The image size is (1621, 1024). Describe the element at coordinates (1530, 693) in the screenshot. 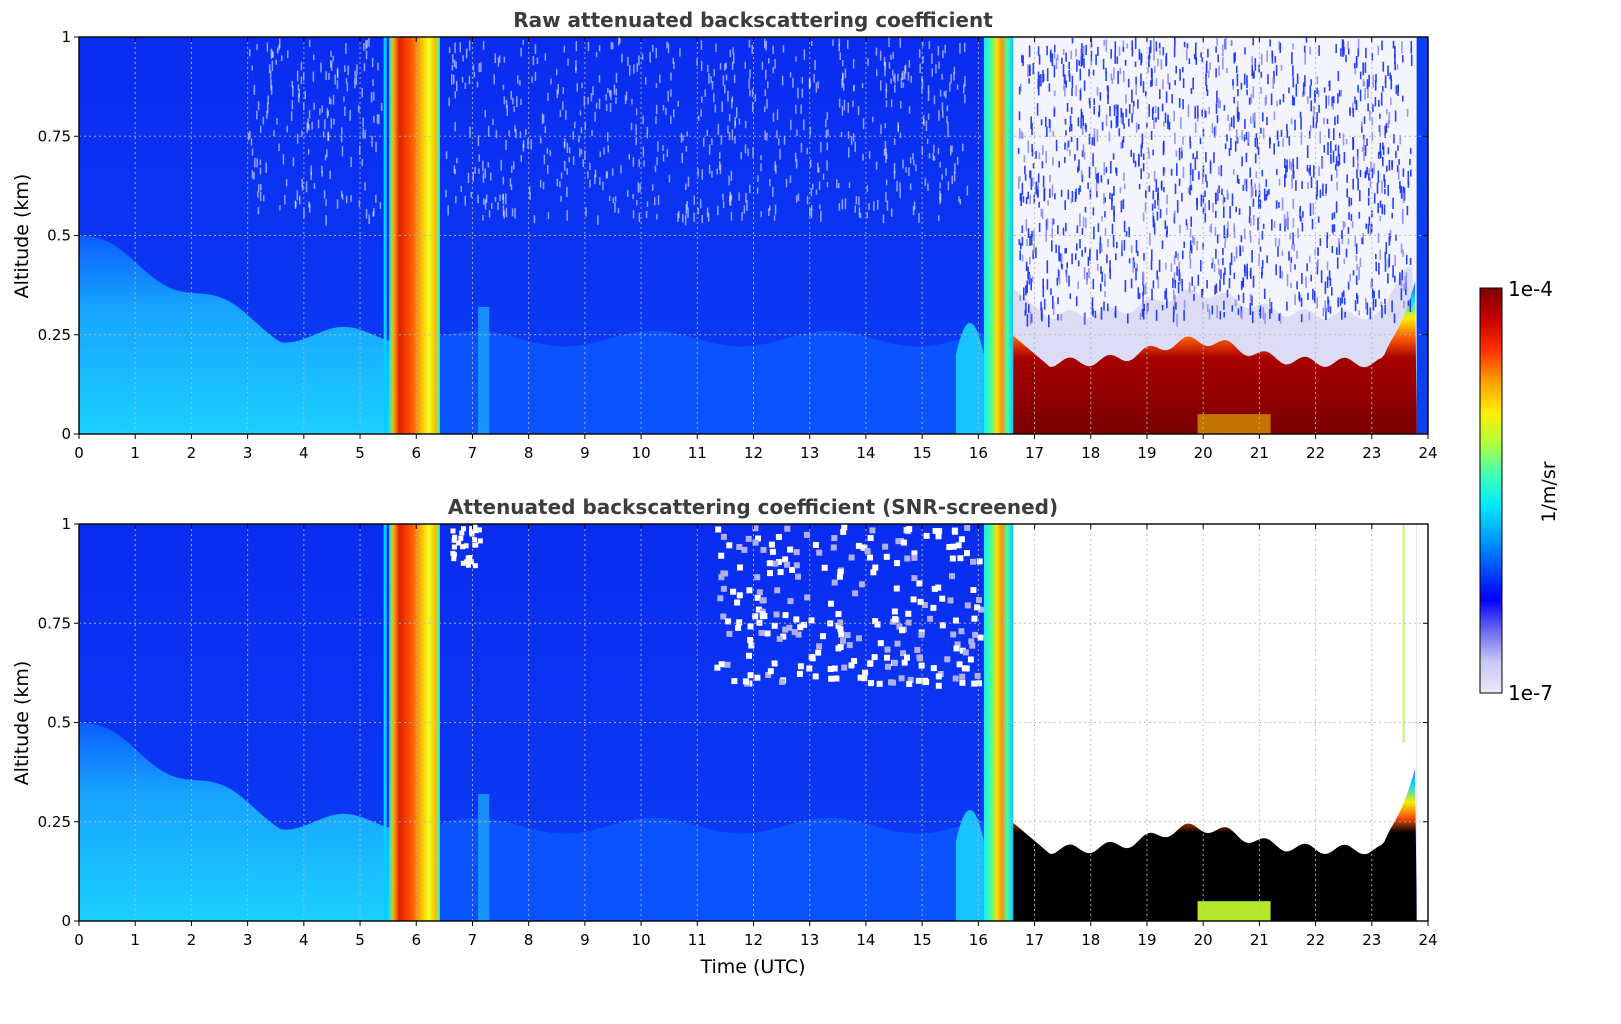

I see `colorbar-min-label: 1e-7` at that location.